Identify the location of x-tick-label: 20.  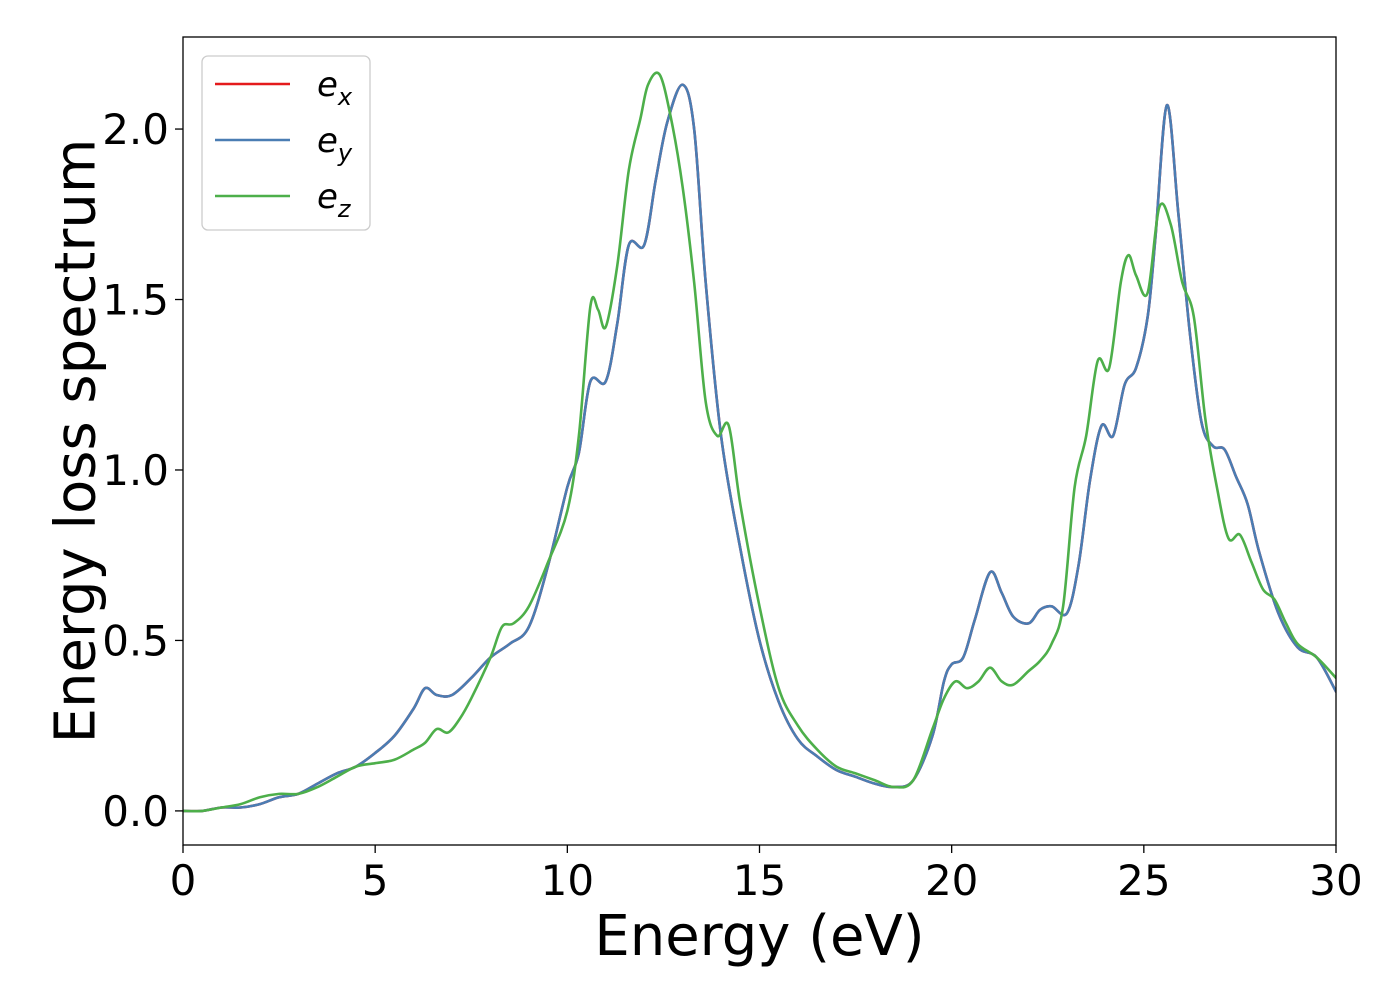
(951, 880).